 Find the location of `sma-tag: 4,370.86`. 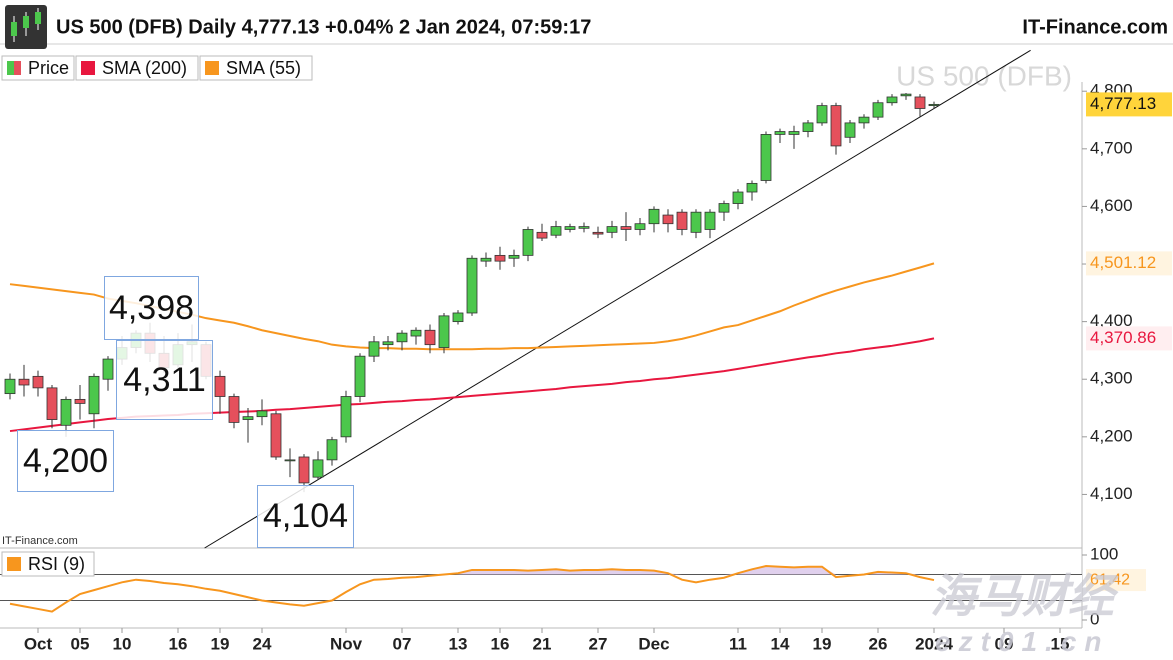

sma-tag: 4,370.86 is located at coordinates (1123, 337).